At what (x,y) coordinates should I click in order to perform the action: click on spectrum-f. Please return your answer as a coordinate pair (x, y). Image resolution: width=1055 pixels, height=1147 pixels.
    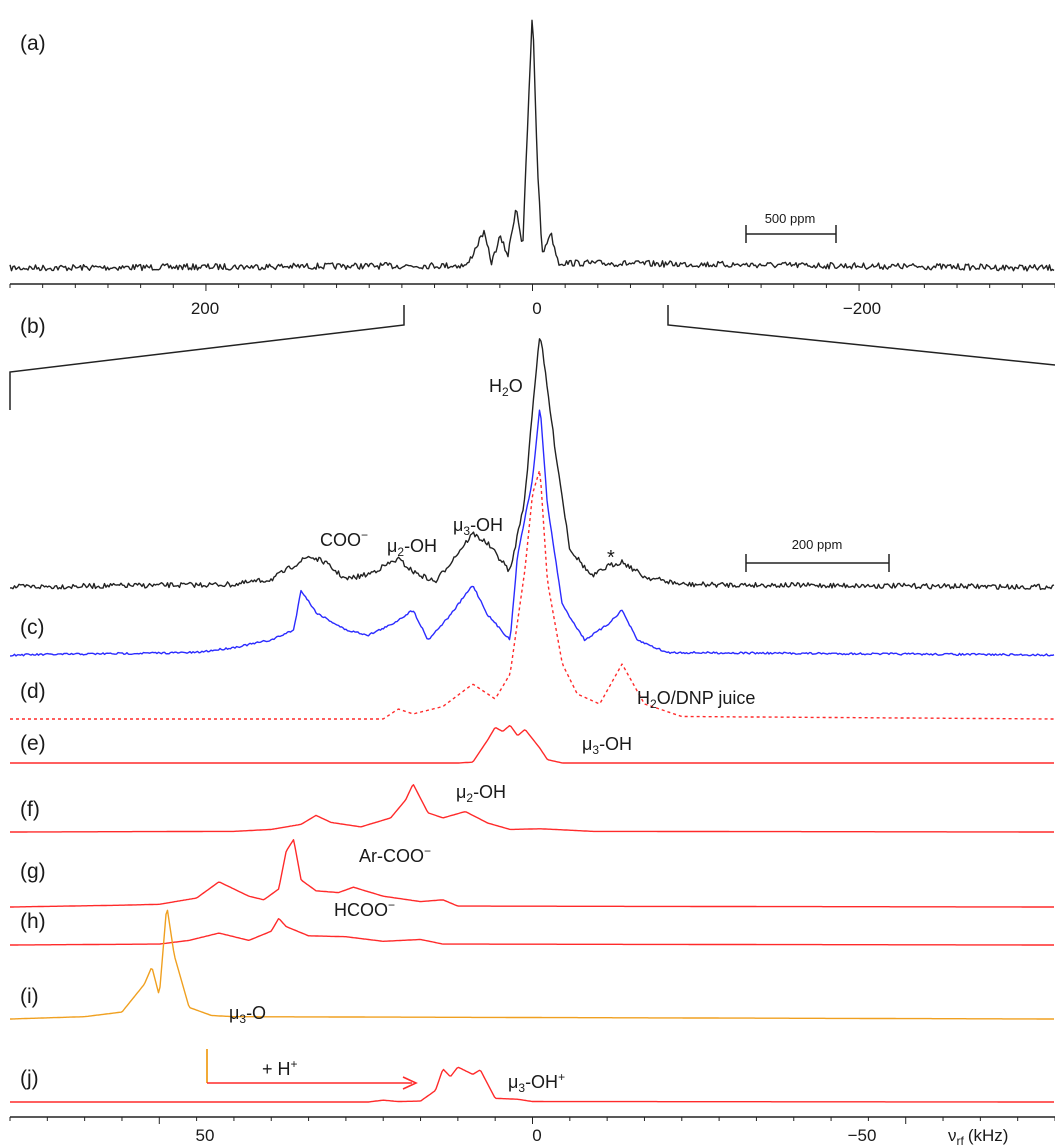
    Looking at the image, I should click on (532, 808).